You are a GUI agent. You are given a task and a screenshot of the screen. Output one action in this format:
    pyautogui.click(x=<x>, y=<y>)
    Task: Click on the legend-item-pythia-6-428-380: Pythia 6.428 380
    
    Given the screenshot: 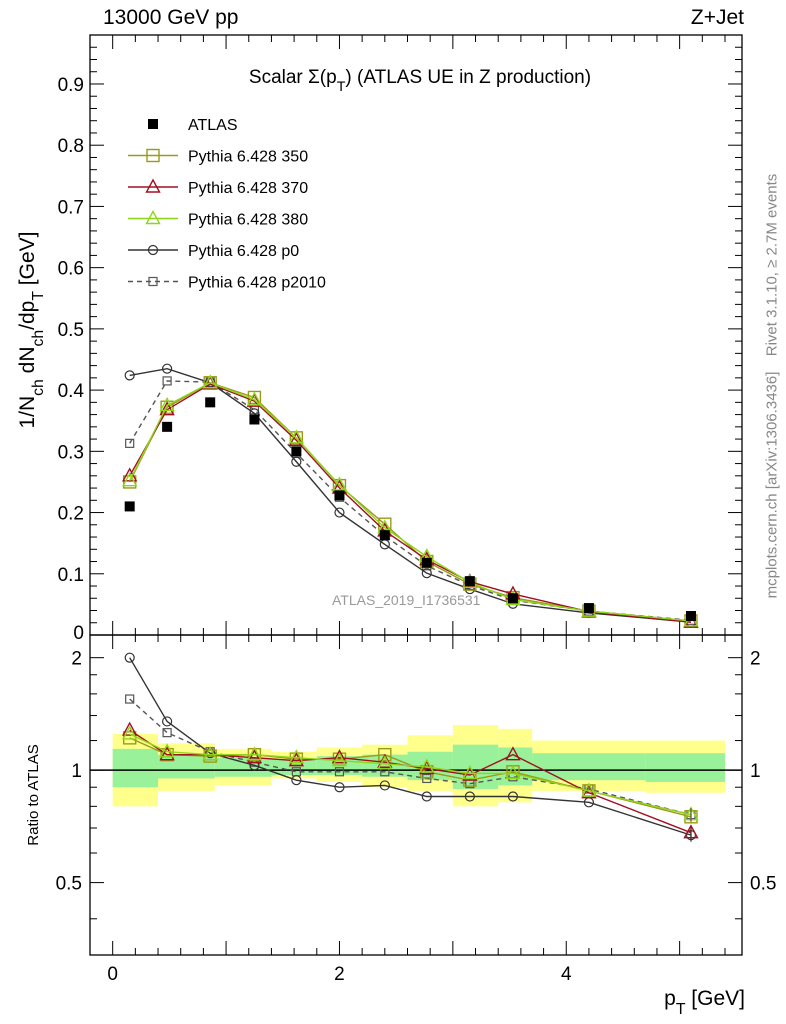 What is the action you would take?
    pyautogui.click(x=218, y=219)
    